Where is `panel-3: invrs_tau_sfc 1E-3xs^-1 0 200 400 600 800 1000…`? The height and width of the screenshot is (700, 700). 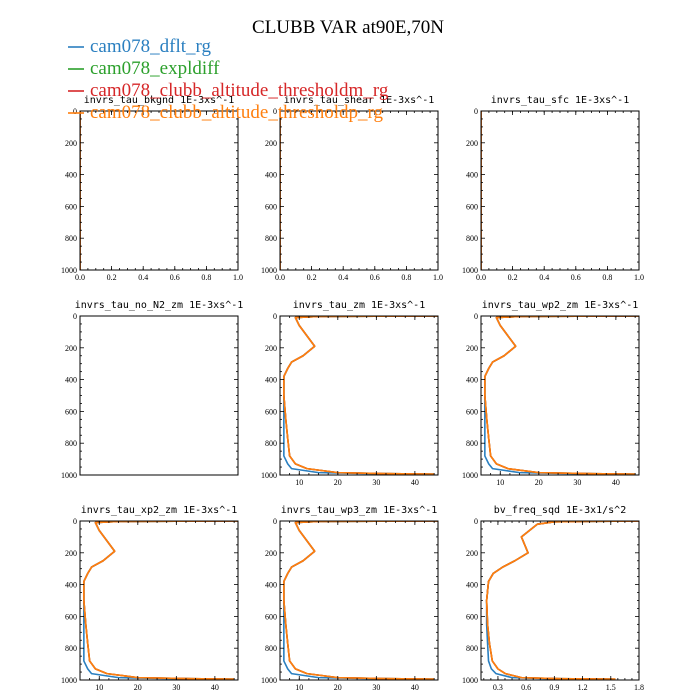
panel-3: invrs_tau_sfc 1E-3xs^-1 0 200 400 600 800 1000… is located at coordinates (553, 188).